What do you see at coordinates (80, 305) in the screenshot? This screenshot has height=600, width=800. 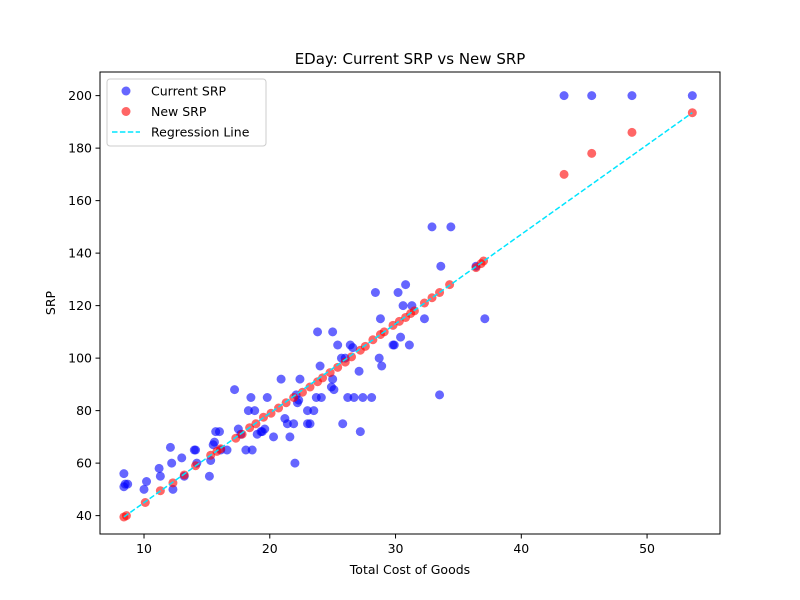 I see `y-tick-label: 120` at bounding box center [80, 305].